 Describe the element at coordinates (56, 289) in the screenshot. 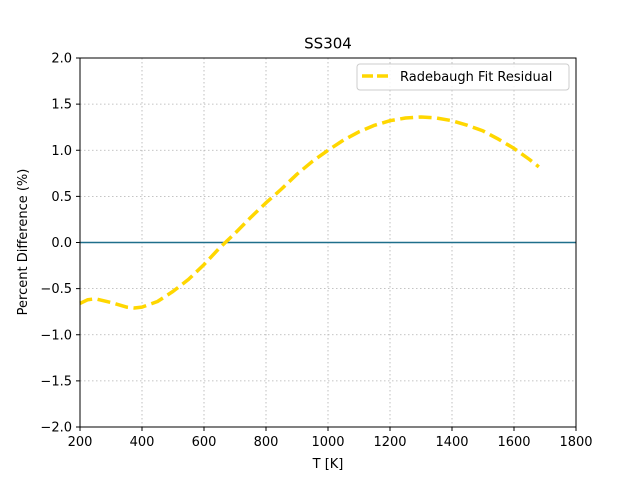

I see `y-tick-label-5: −0.5` at that location.